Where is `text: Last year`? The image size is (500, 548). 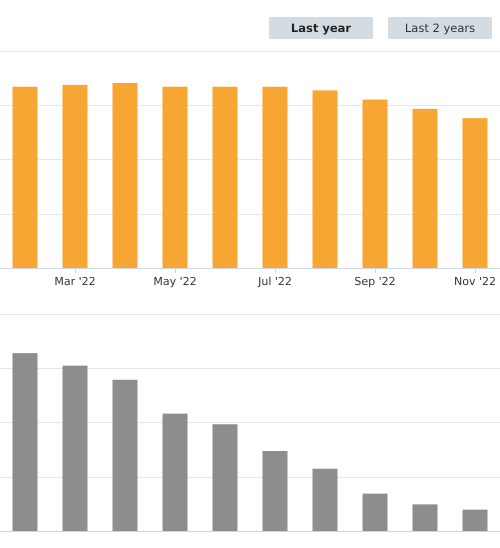 text: Last year is located at coordinates (321, 28).